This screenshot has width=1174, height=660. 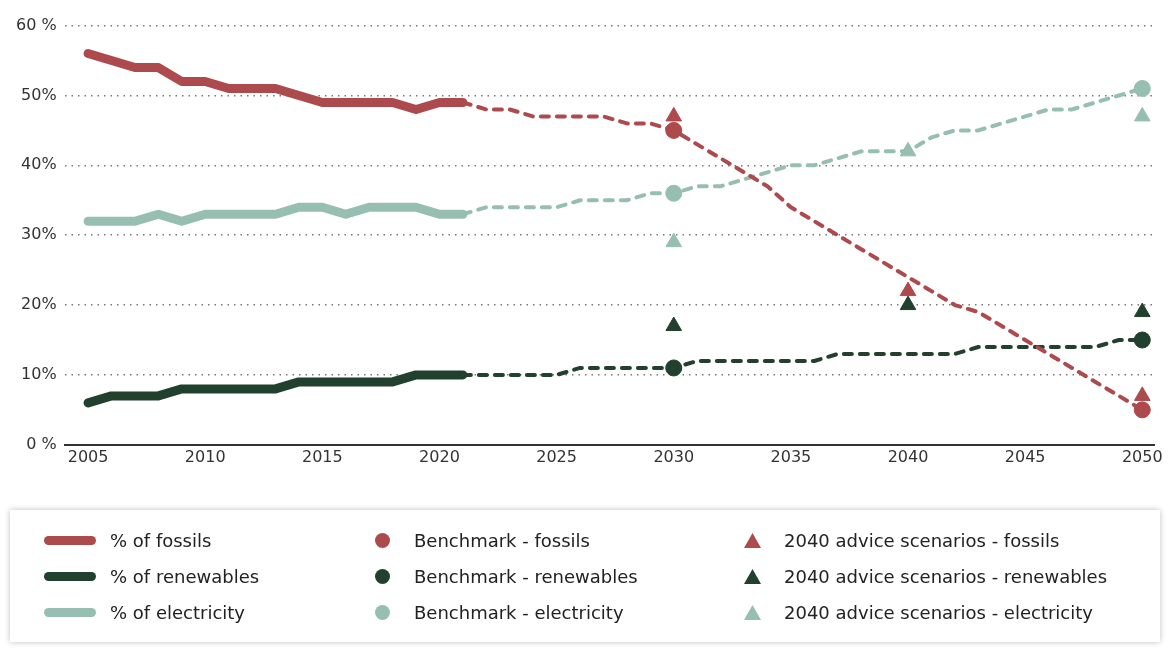 What do you see at coordinates (178, 612) in the screenshot?
I see `legend-label: % of electricity` at bounding box center [178, 612].